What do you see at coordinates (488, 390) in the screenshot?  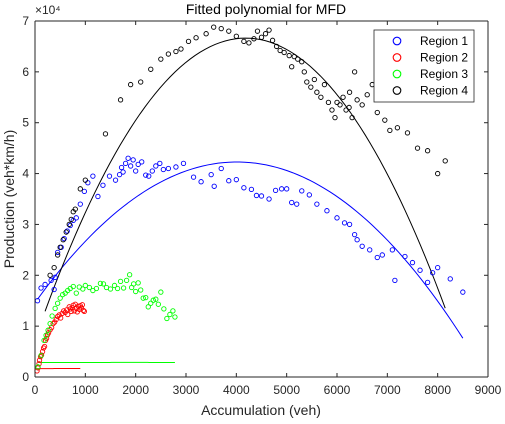 I see `x-tick-label: 9000` at bounding box center [488, 390].